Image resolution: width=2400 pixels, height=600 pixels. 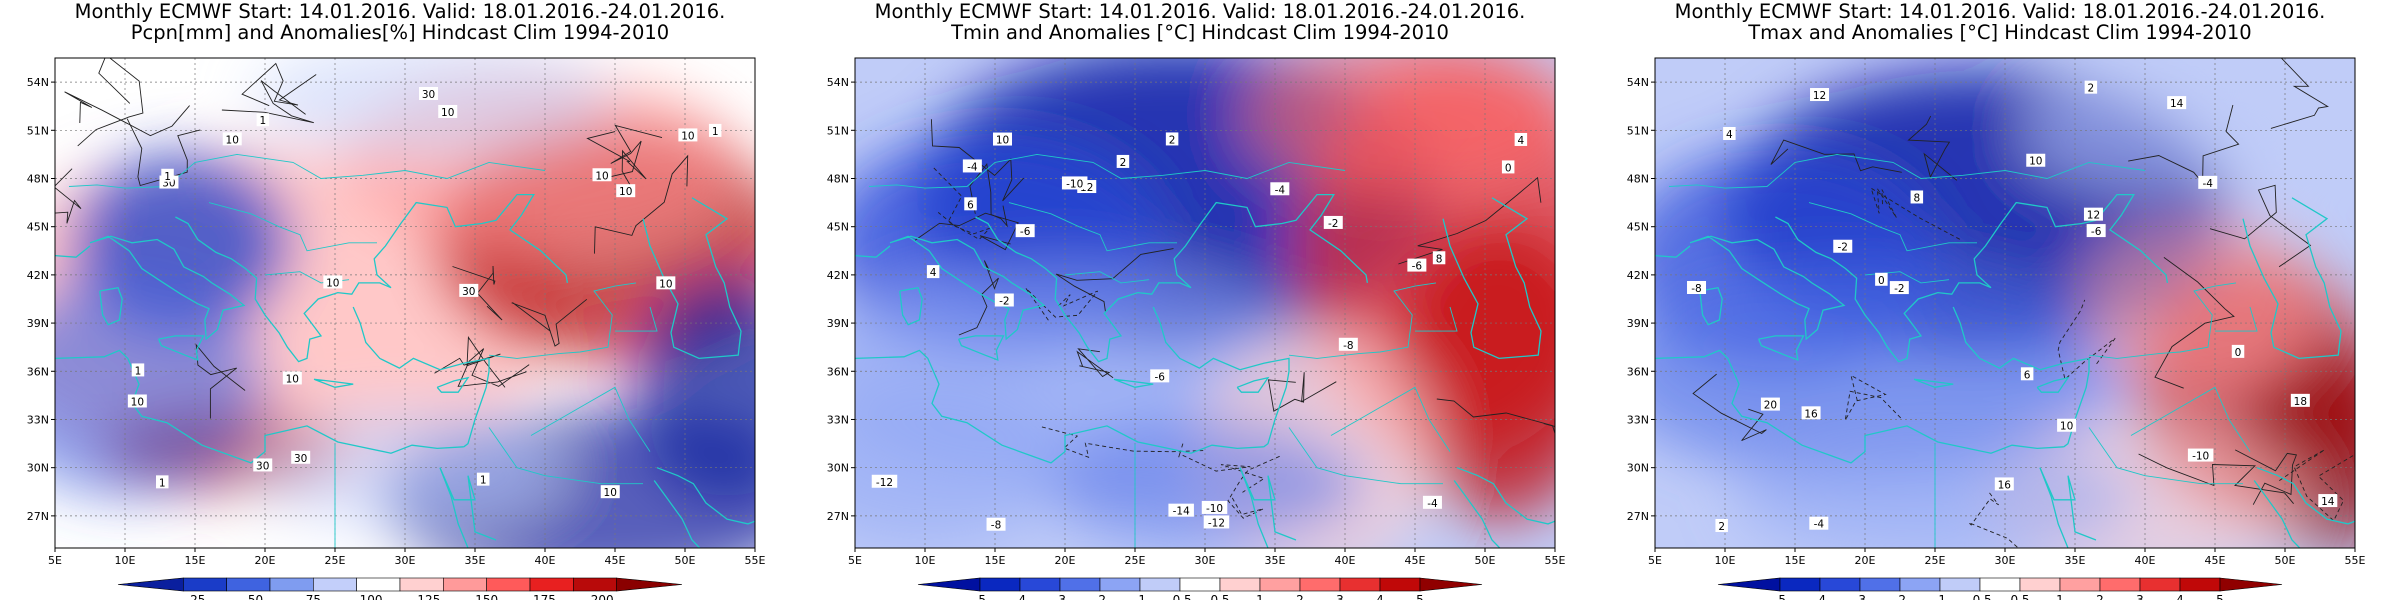 What do you see at coordinates (1432, 502) in the screenshot?
I see `contour-label: -4` at bounding box center [1432, 502].